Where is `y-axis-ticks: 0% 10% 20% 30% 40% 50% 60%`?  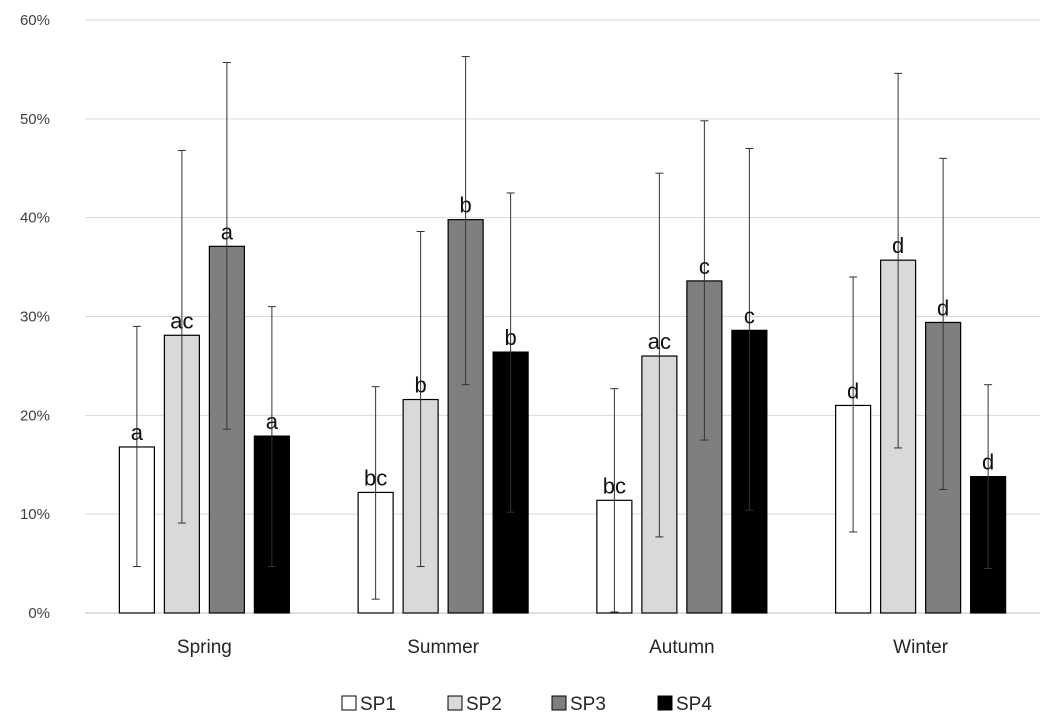 y-axis-ticks: 0% 10% 20% 30% 40% 50% 60% is located at coordinates (35, 317).